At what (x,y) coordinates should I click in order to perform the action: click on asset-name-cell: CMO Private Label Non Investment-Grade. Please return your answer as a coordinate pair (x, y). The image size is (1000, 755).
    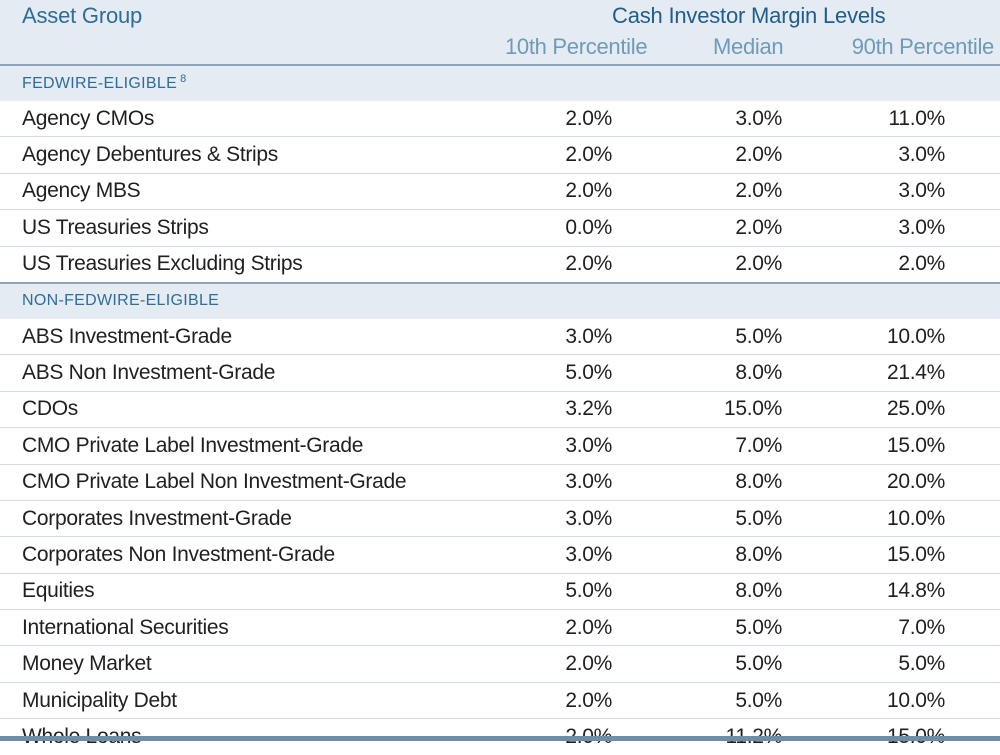
    Looking at the image, I should click on (235, 482).